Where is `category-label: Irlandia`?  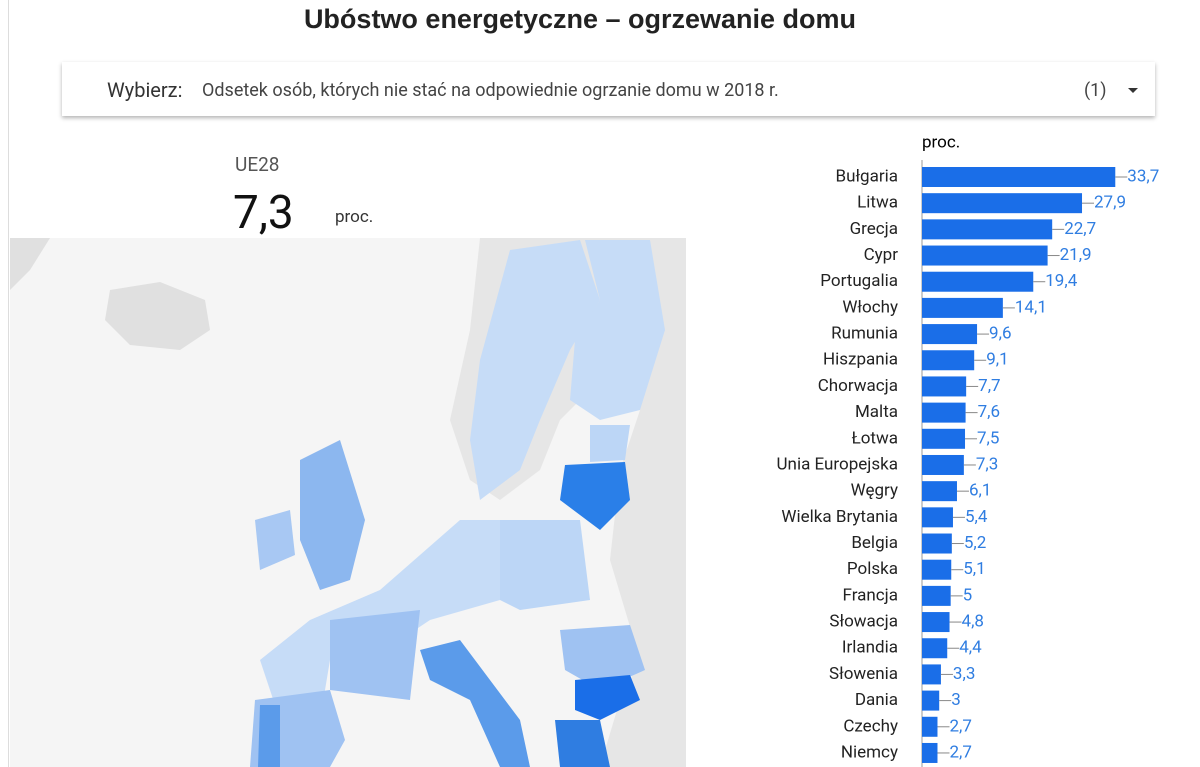 category-label: Irlandia is located at coordinates (870, 648).